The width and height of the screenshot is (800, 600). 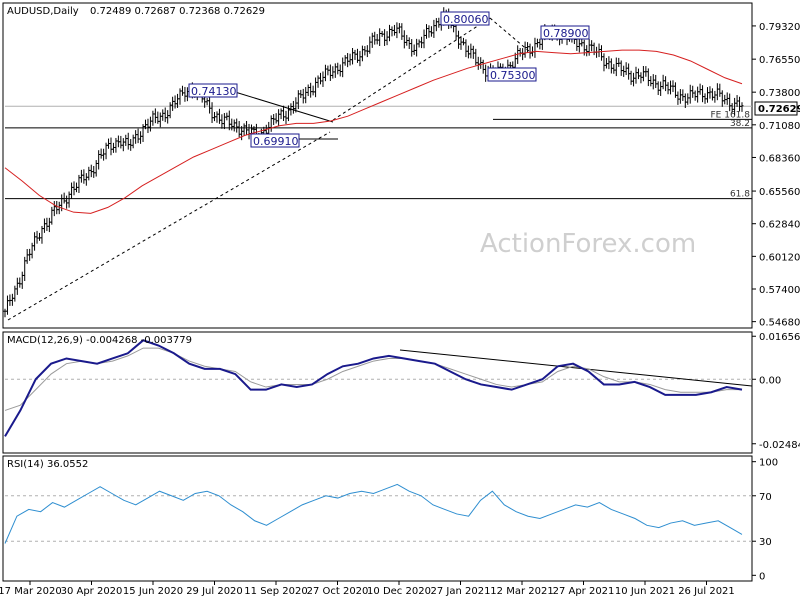 I want to click on date-tick-label: 11 Sep 2020, so click(x=275, y=591).